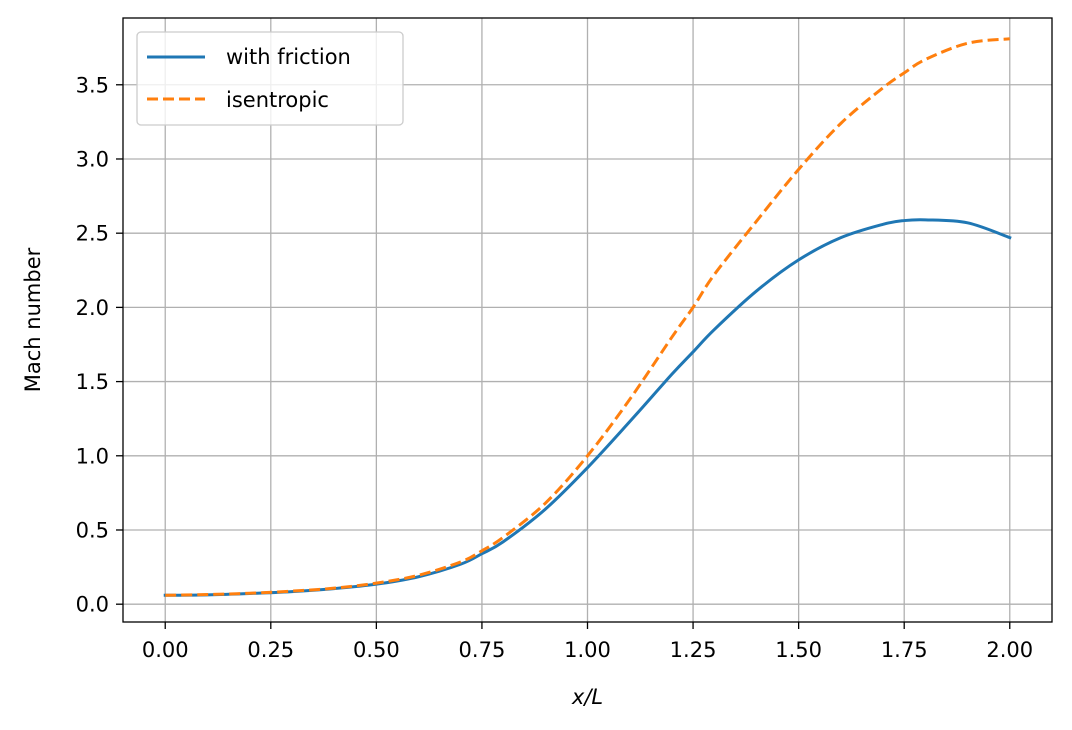  Describe the element at coordinates (92, 234) in the screenshot. I see `y-tick-label: 2.5` at that location.